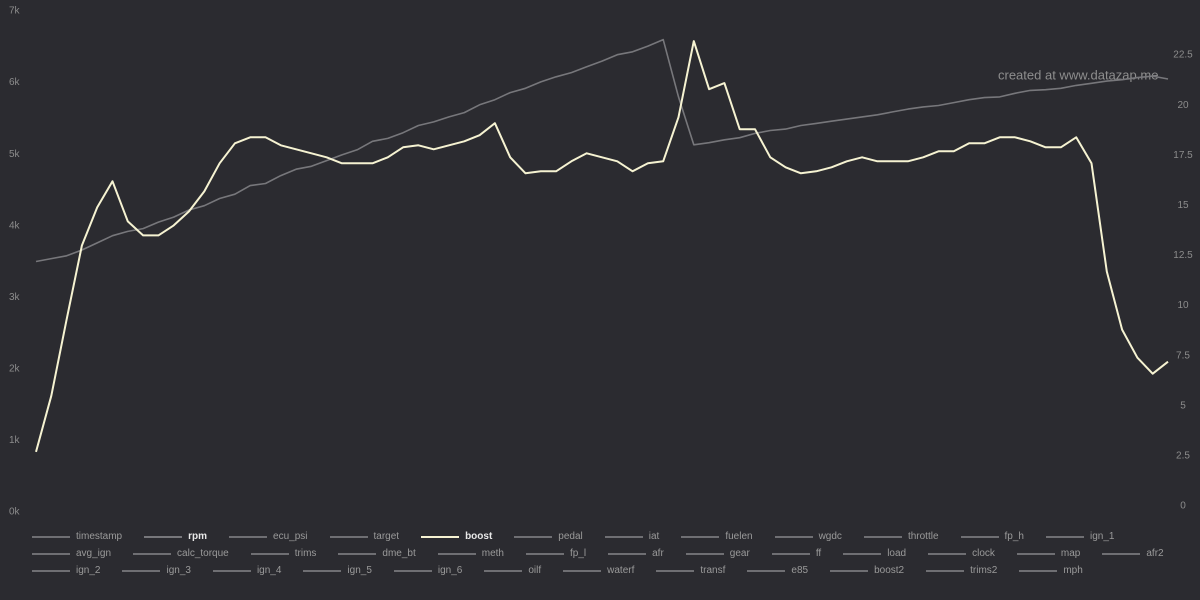 This screenshot has width=1200, height=600. I want to click on legend-item: ign_5, so click(337, 570).